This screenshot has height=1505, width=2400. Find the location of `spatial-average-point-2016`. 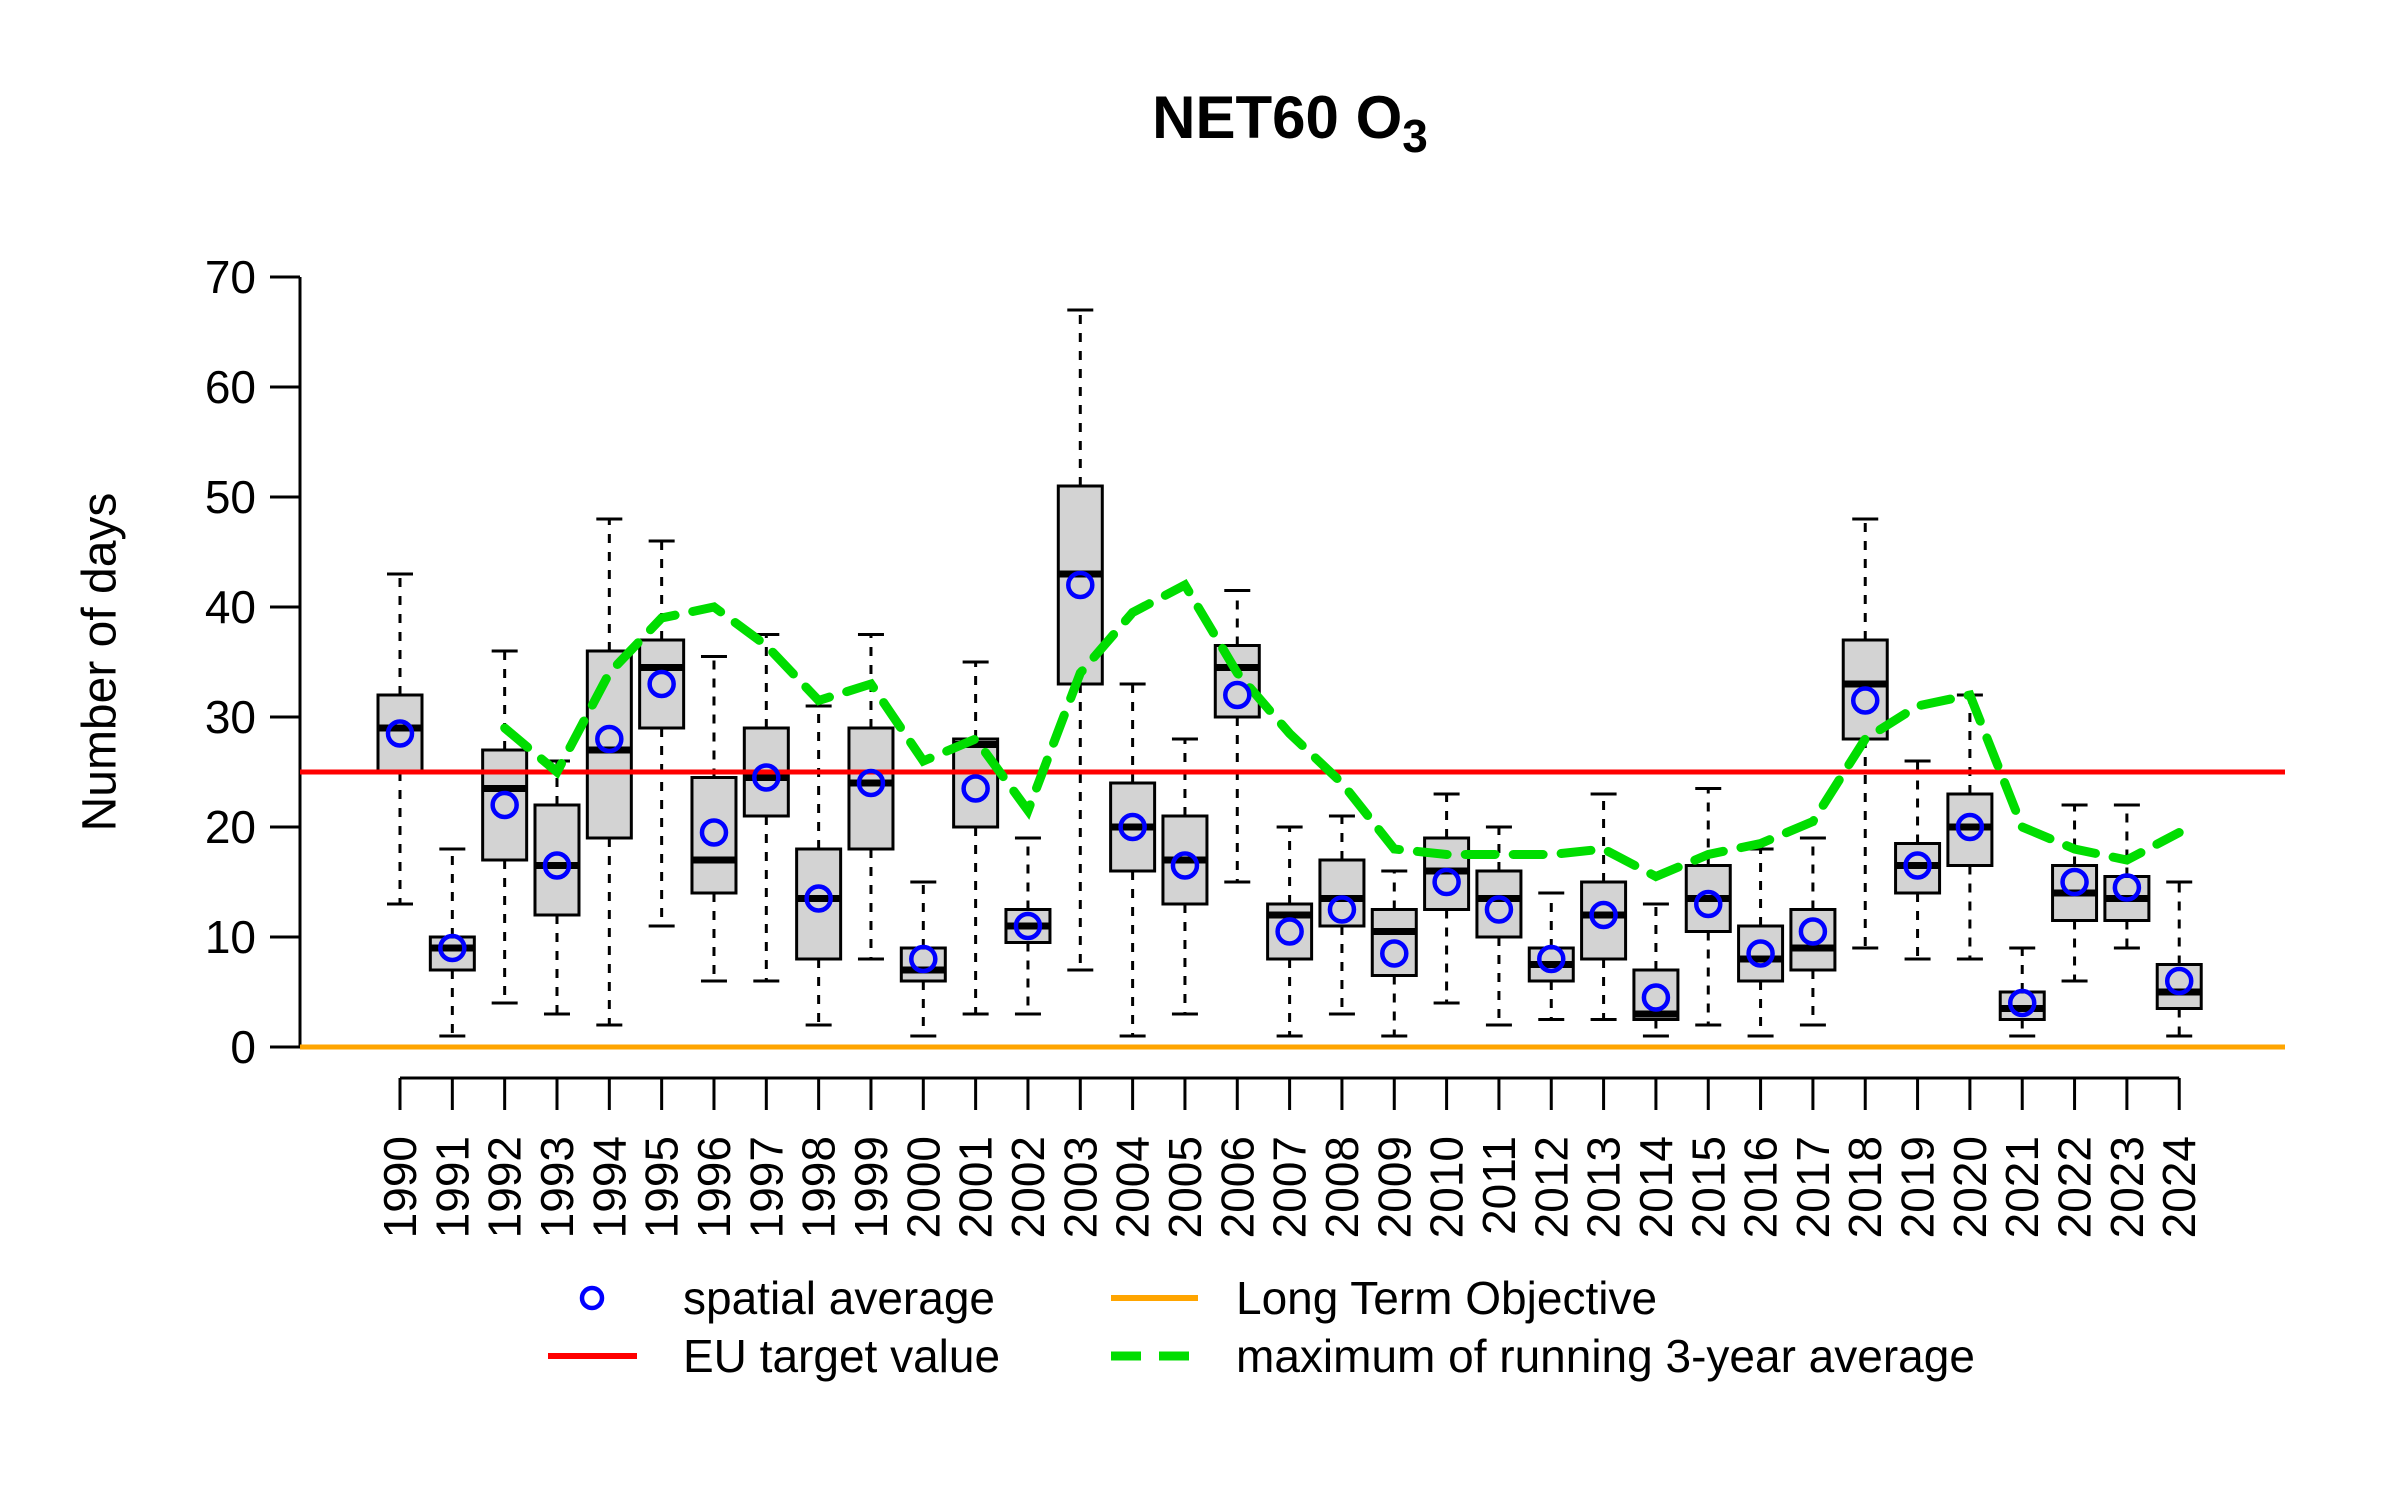

spatial-average-point-2016 is located at coordinates (1760, 953).